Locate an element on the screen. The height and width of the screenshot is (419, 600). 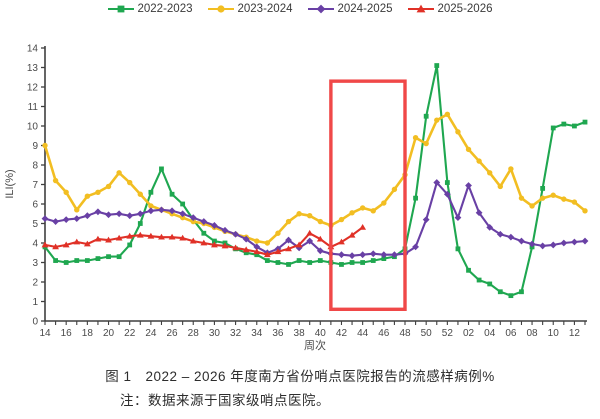
y-tick-label: 4 is located at coordinates (35, 244).